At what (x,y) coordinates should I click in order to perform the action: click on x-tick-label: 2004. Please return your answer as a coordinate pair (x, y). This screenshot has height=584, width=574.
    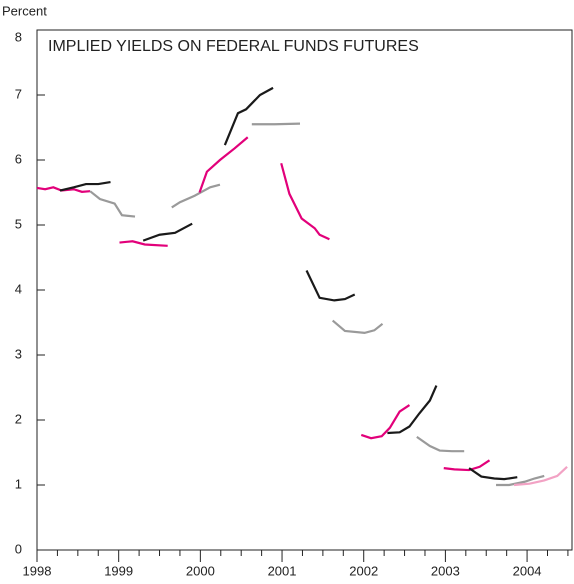
    Looking at the image, I should click on (527, 570).